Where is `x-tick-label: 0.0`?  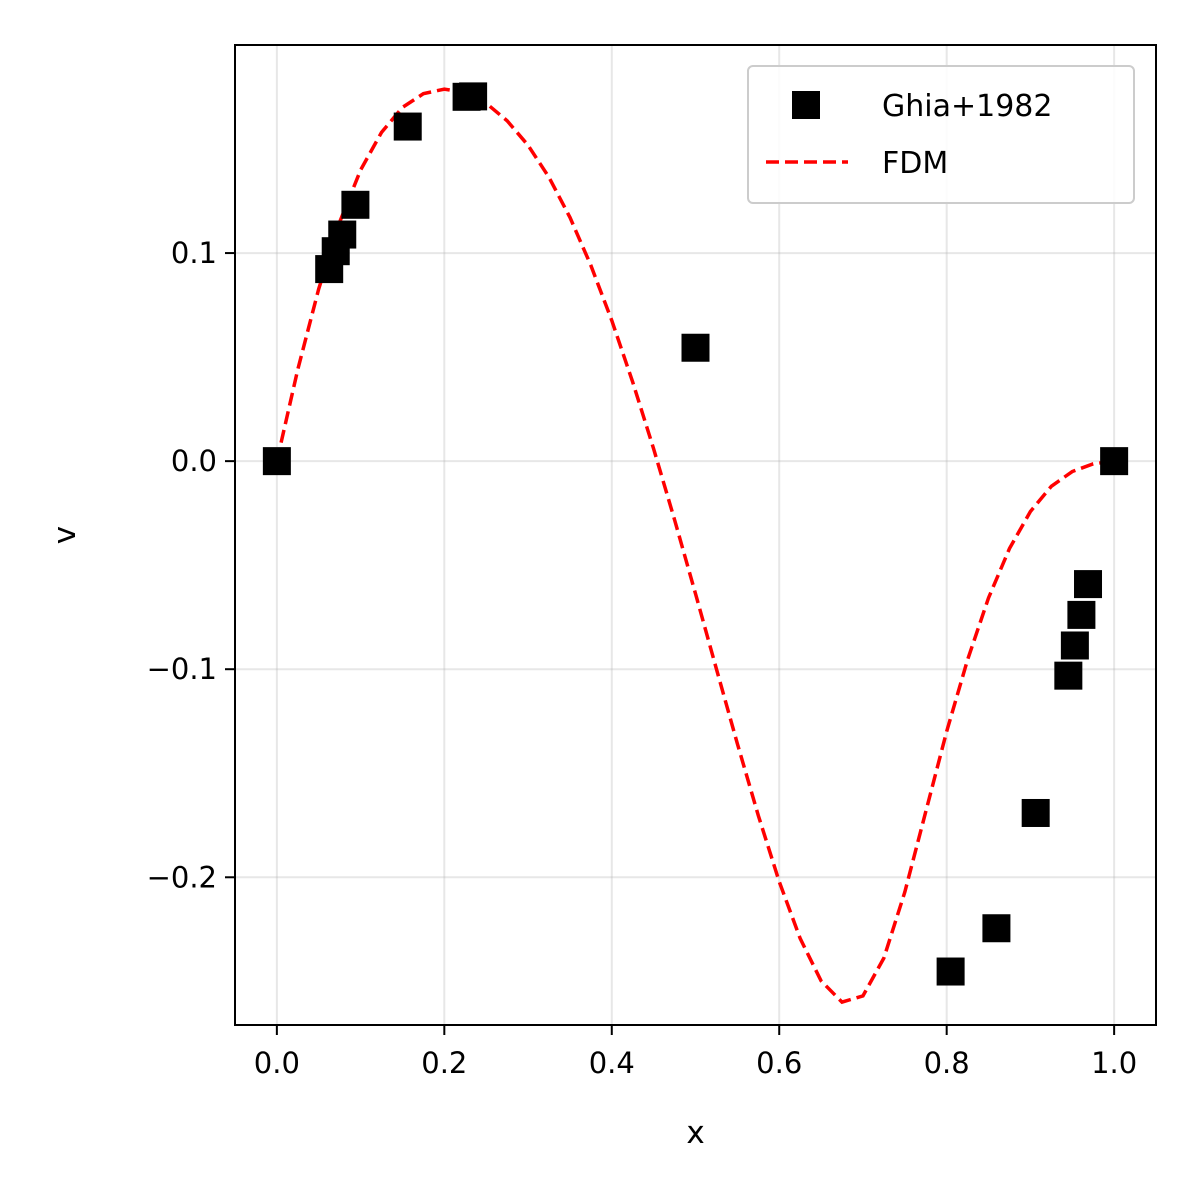 x-tick-label: 0.0 is located at coordinates (277, 1063).